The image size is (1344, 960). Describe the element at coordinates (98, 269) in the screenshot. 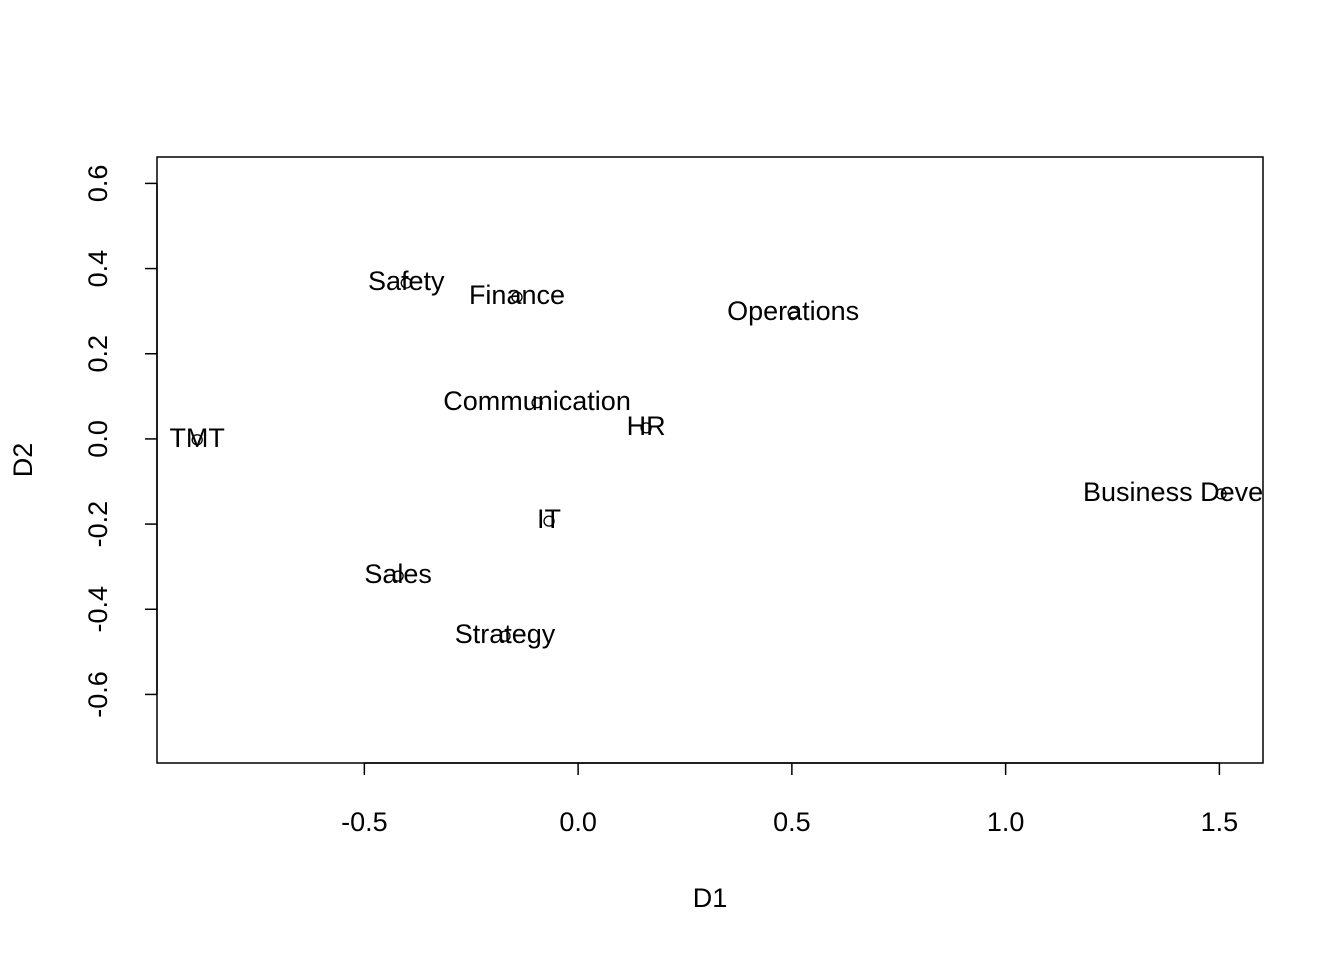

I see `y-tick-label: 0.4` at that location.